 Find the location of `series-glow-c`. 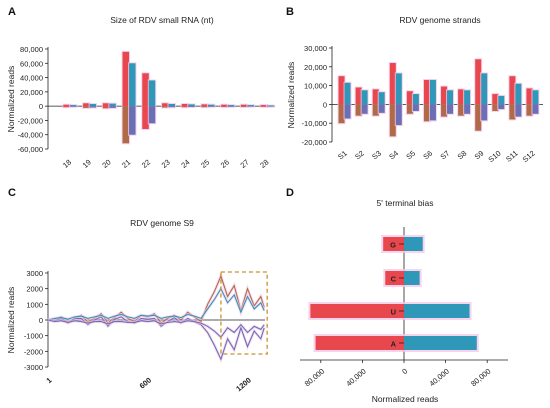

series-glow-c is located at coordinates (156, 339).